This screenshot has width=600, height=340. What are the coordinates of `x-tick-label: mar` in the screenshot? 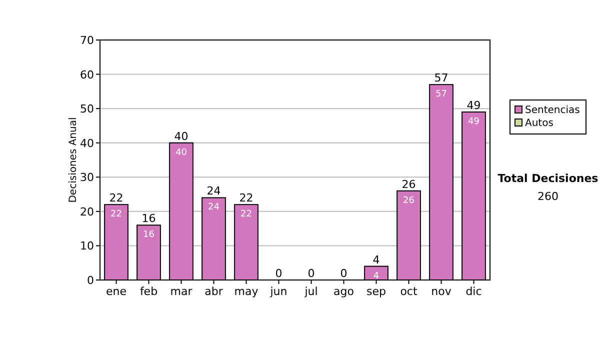 It's located at (181, 291).